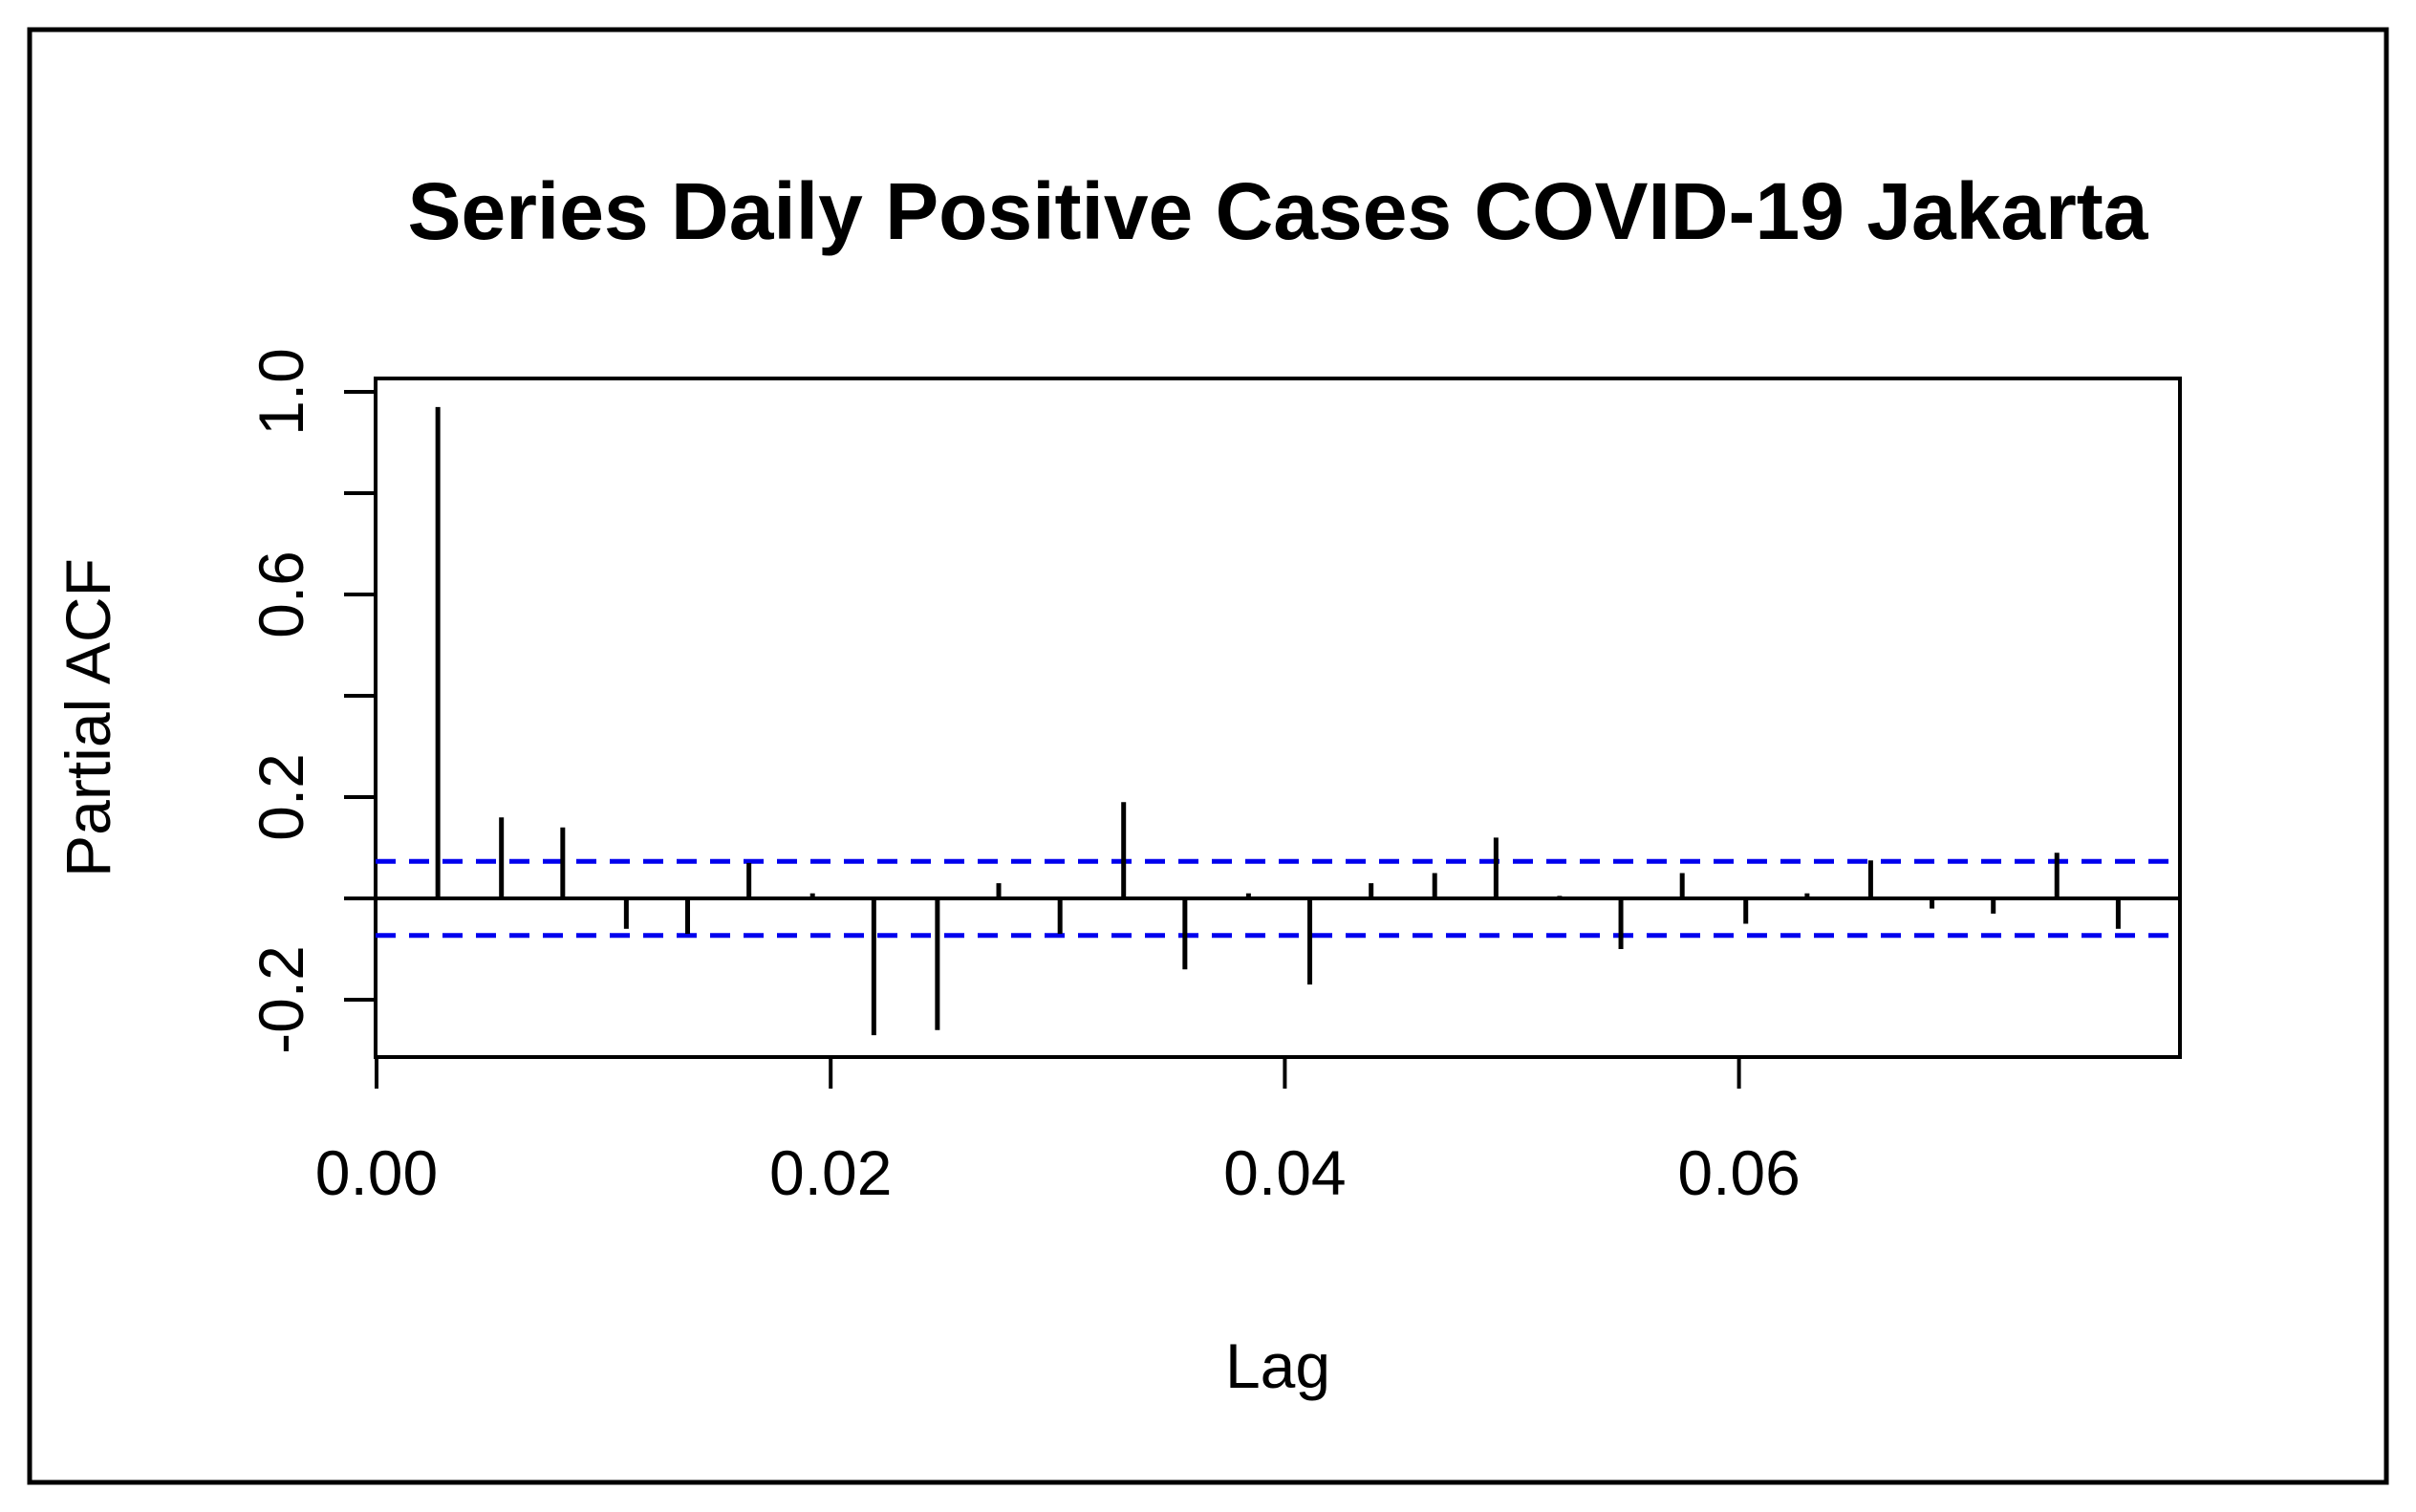  What do you see at coordinates (88, 717) in the screenshot?
I see `y-axis-label: Partial ACF` at bounding box center [88, 717].